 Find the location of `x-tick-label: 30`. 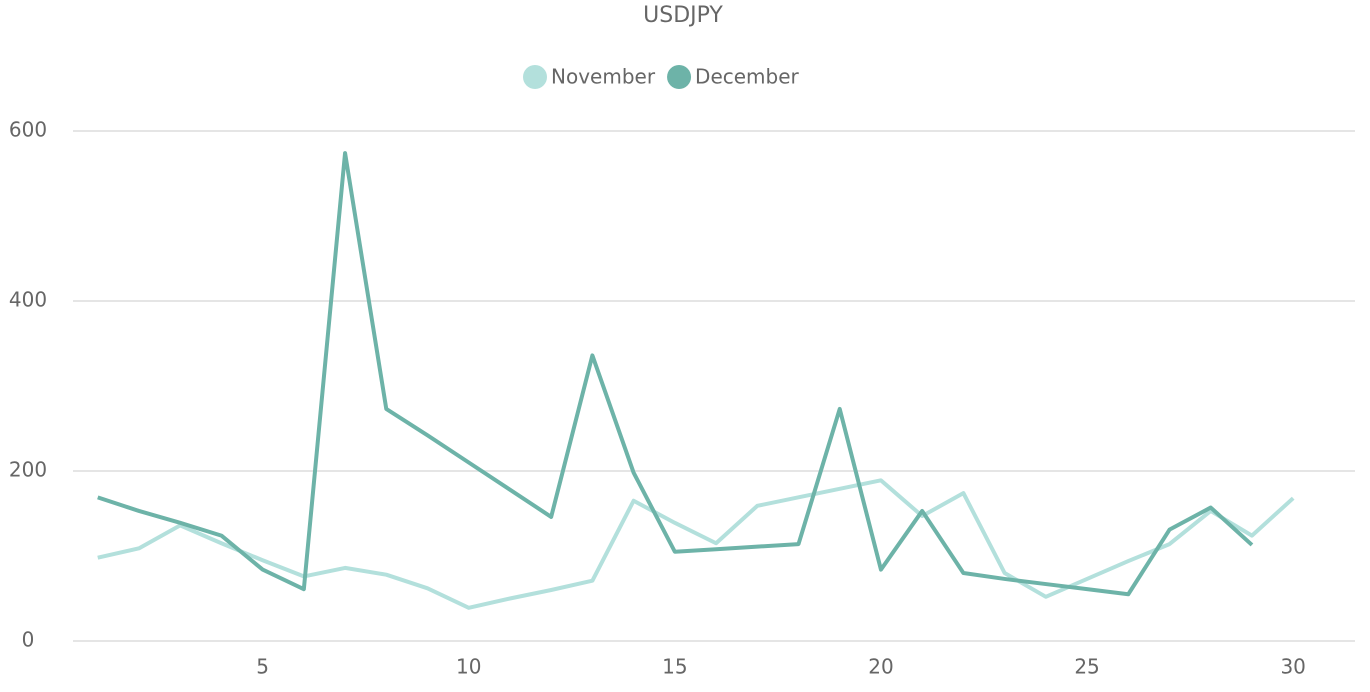

x-tick-label: 30 is located at coordinates (1292, 667).